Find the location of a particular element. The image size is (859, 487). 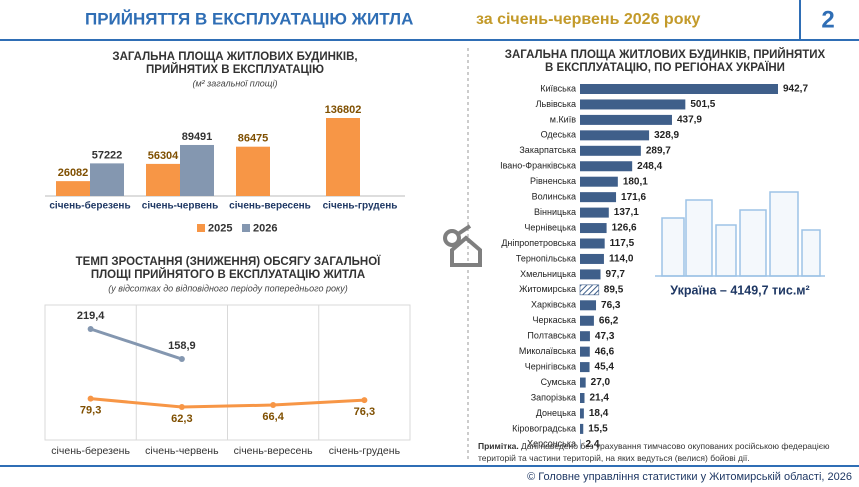

value-label: 86475 is located at coordinates (253, 139).